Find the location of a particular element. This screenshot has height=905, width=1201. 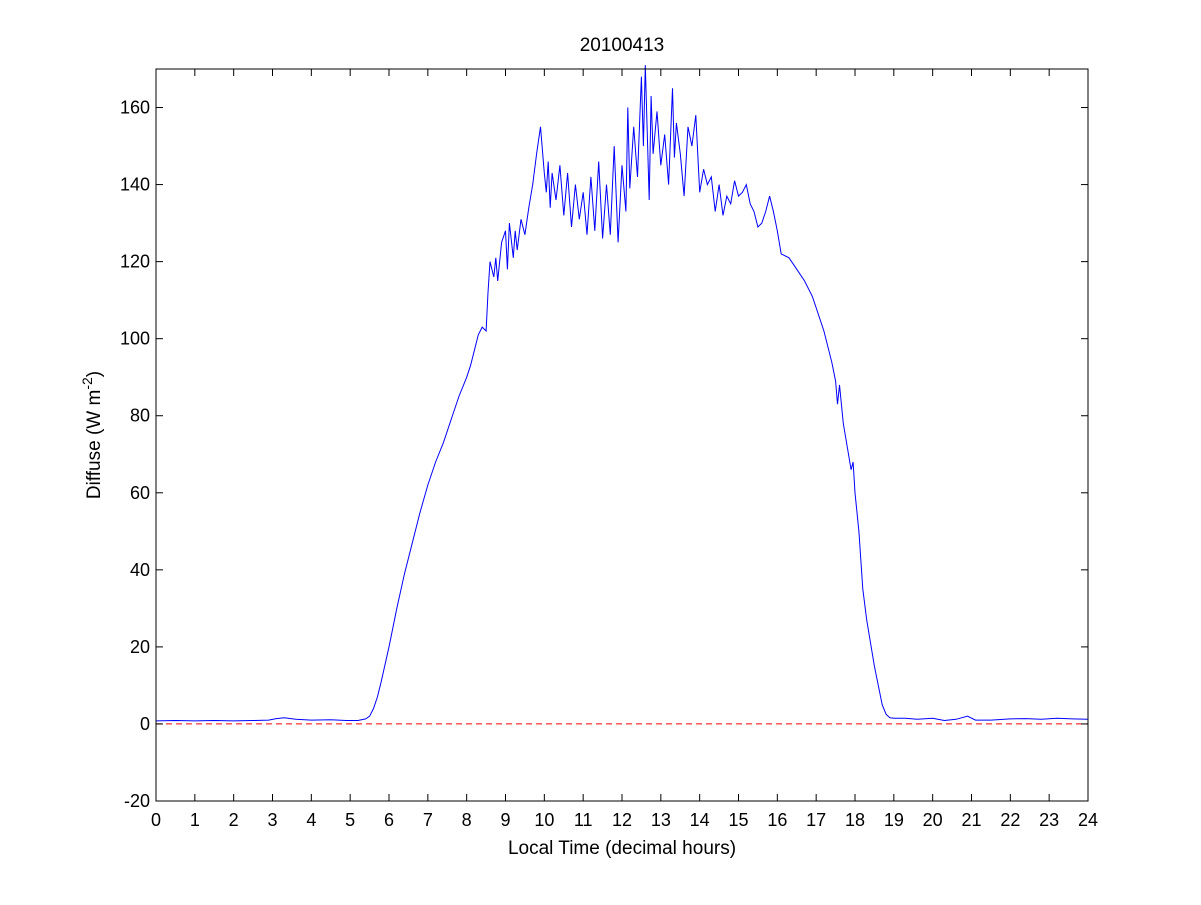

x-tick-label: 8 is located at coordinates (467, 820).